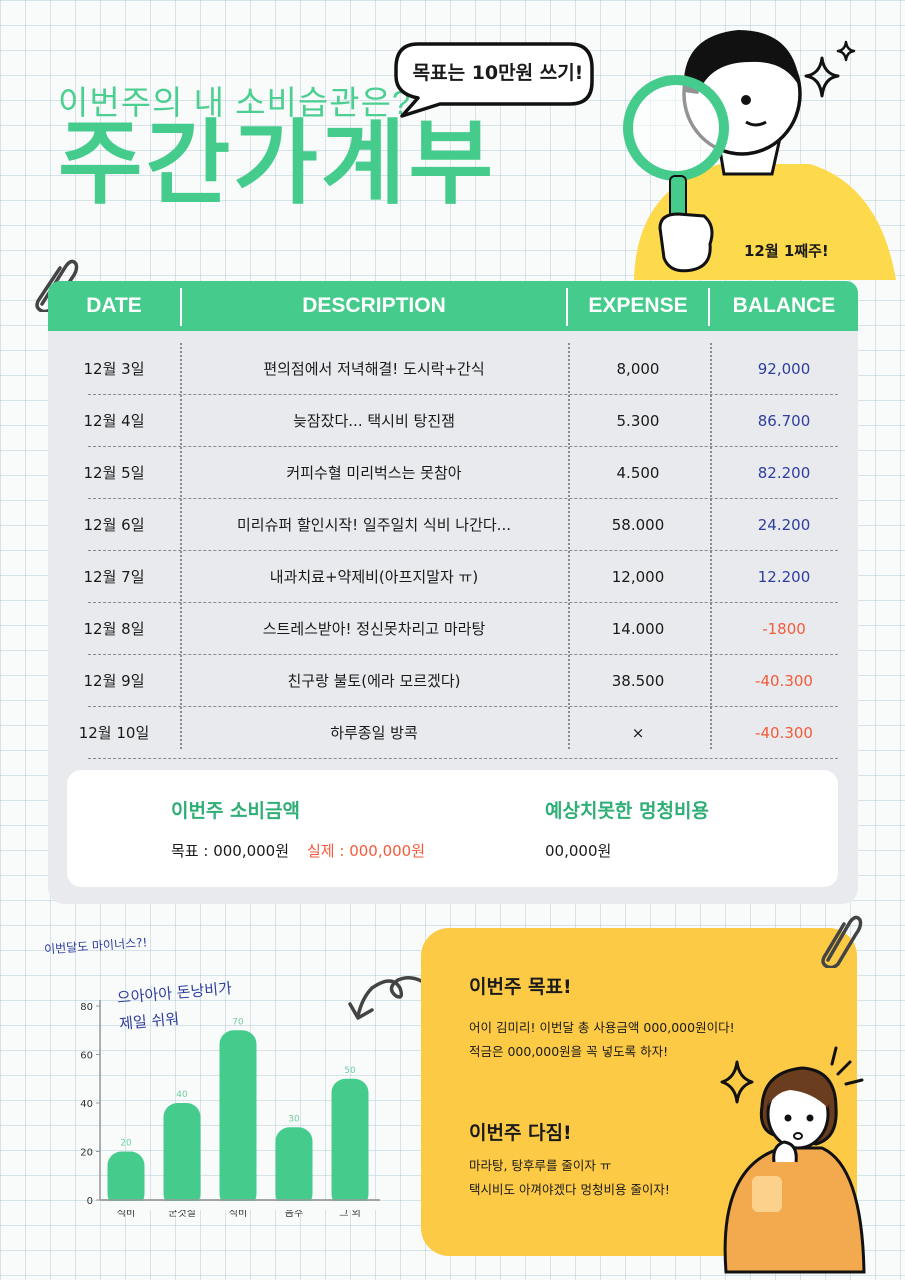 This screenshot has width=905, height=1280. What do you see at coordinates (520, 1133) in the screenshot?
I see `resolve-title: 이번주 다짐!` at bounding box center [520, 1133].